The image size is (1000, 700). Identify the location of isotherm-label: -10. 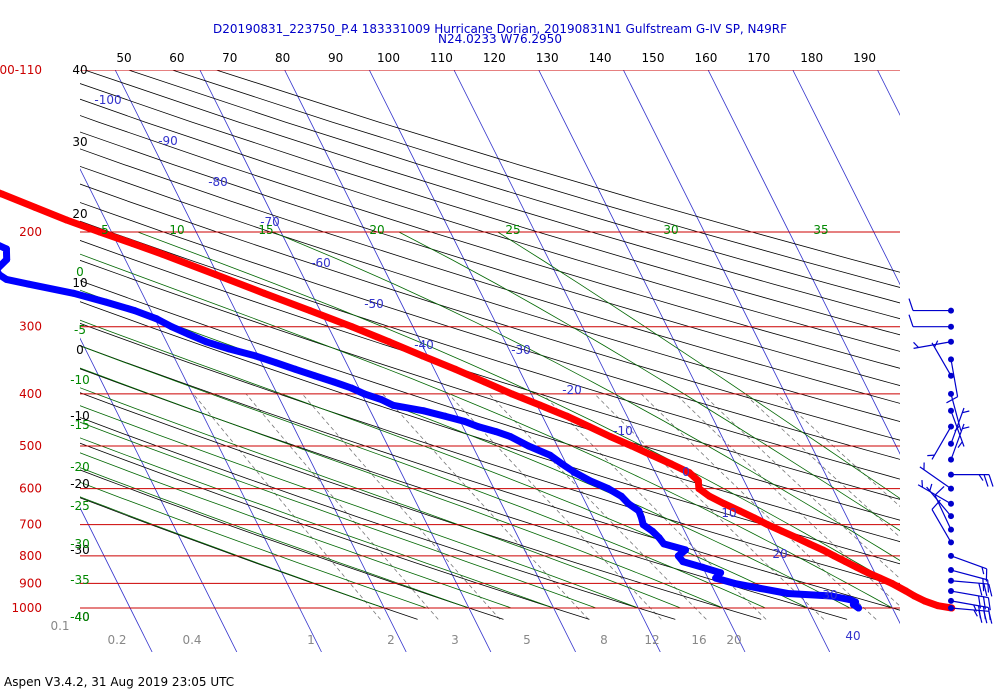
(623, 431).